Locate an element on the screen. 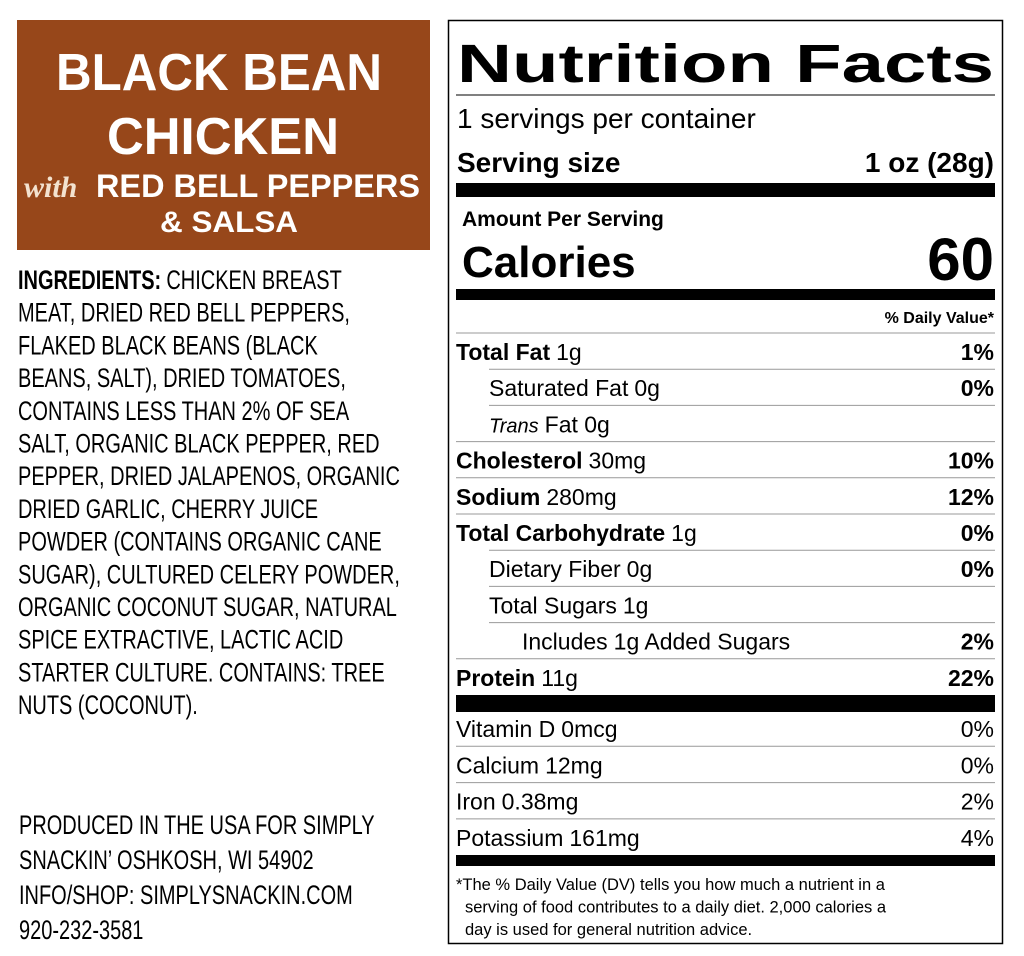  nutrient-name: Total Sugars is located at coordinates (553, 605).